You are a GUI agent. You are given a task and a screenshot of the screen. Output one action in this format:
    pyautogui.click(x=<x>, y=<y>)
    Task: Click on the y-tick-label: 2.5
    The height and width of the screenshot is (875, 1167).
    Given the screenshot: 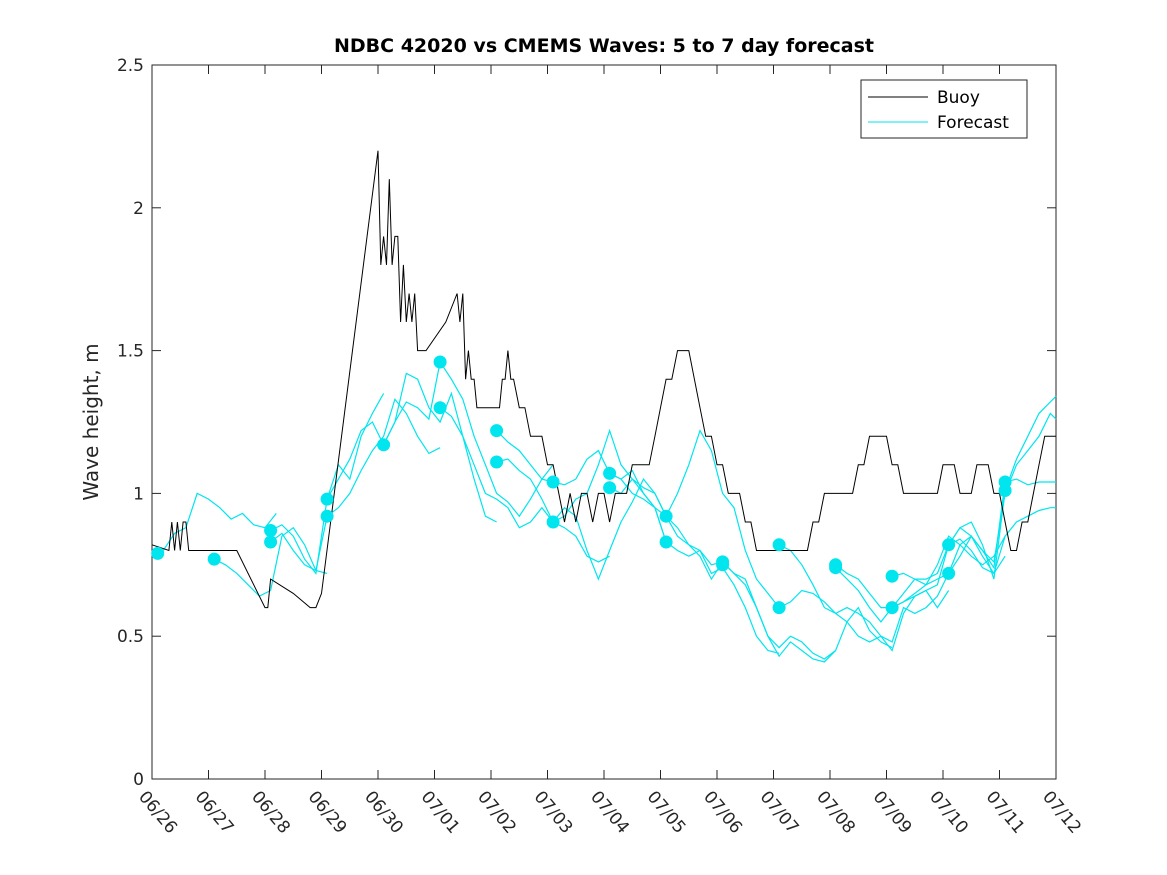 What is the action you would take?
    pyautogui.click(x=130, y=66)
    